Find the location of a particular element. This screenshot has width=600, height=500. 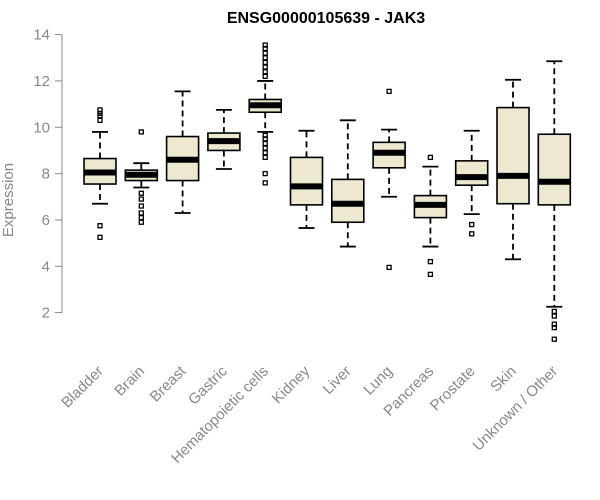

y-axis: 2 4 6 8 10 12 14 is located at coordinates (48, 174).